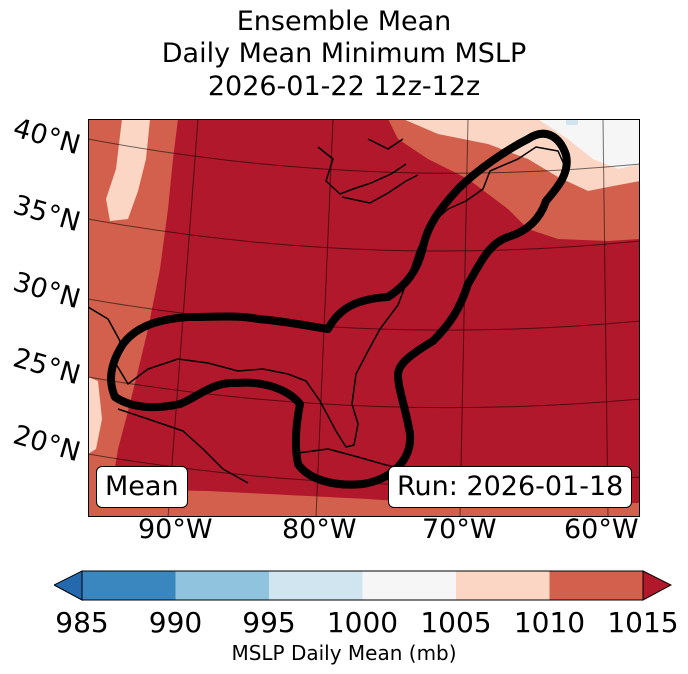 This screenshot has width=688, height=674. What do you see at coordinates (175, 529) in the screenshot?
I see `lon-label-90w: 90°W` at bounding box center [175, 529].